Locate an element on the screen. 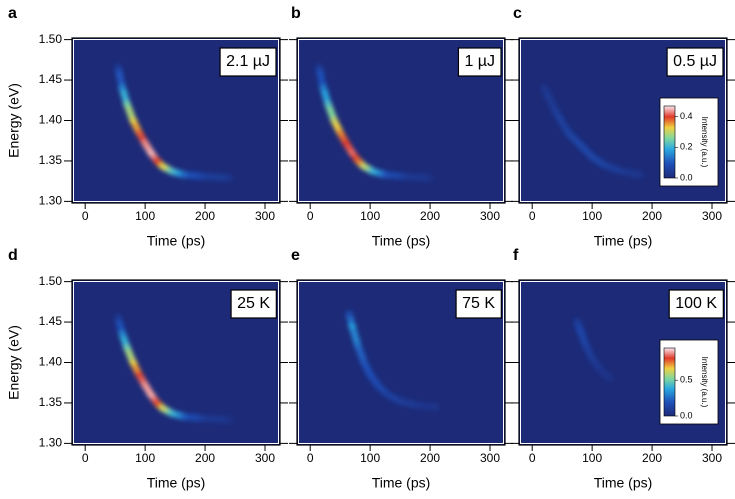  annotation: 100 K is located at coordinates (696, 303).